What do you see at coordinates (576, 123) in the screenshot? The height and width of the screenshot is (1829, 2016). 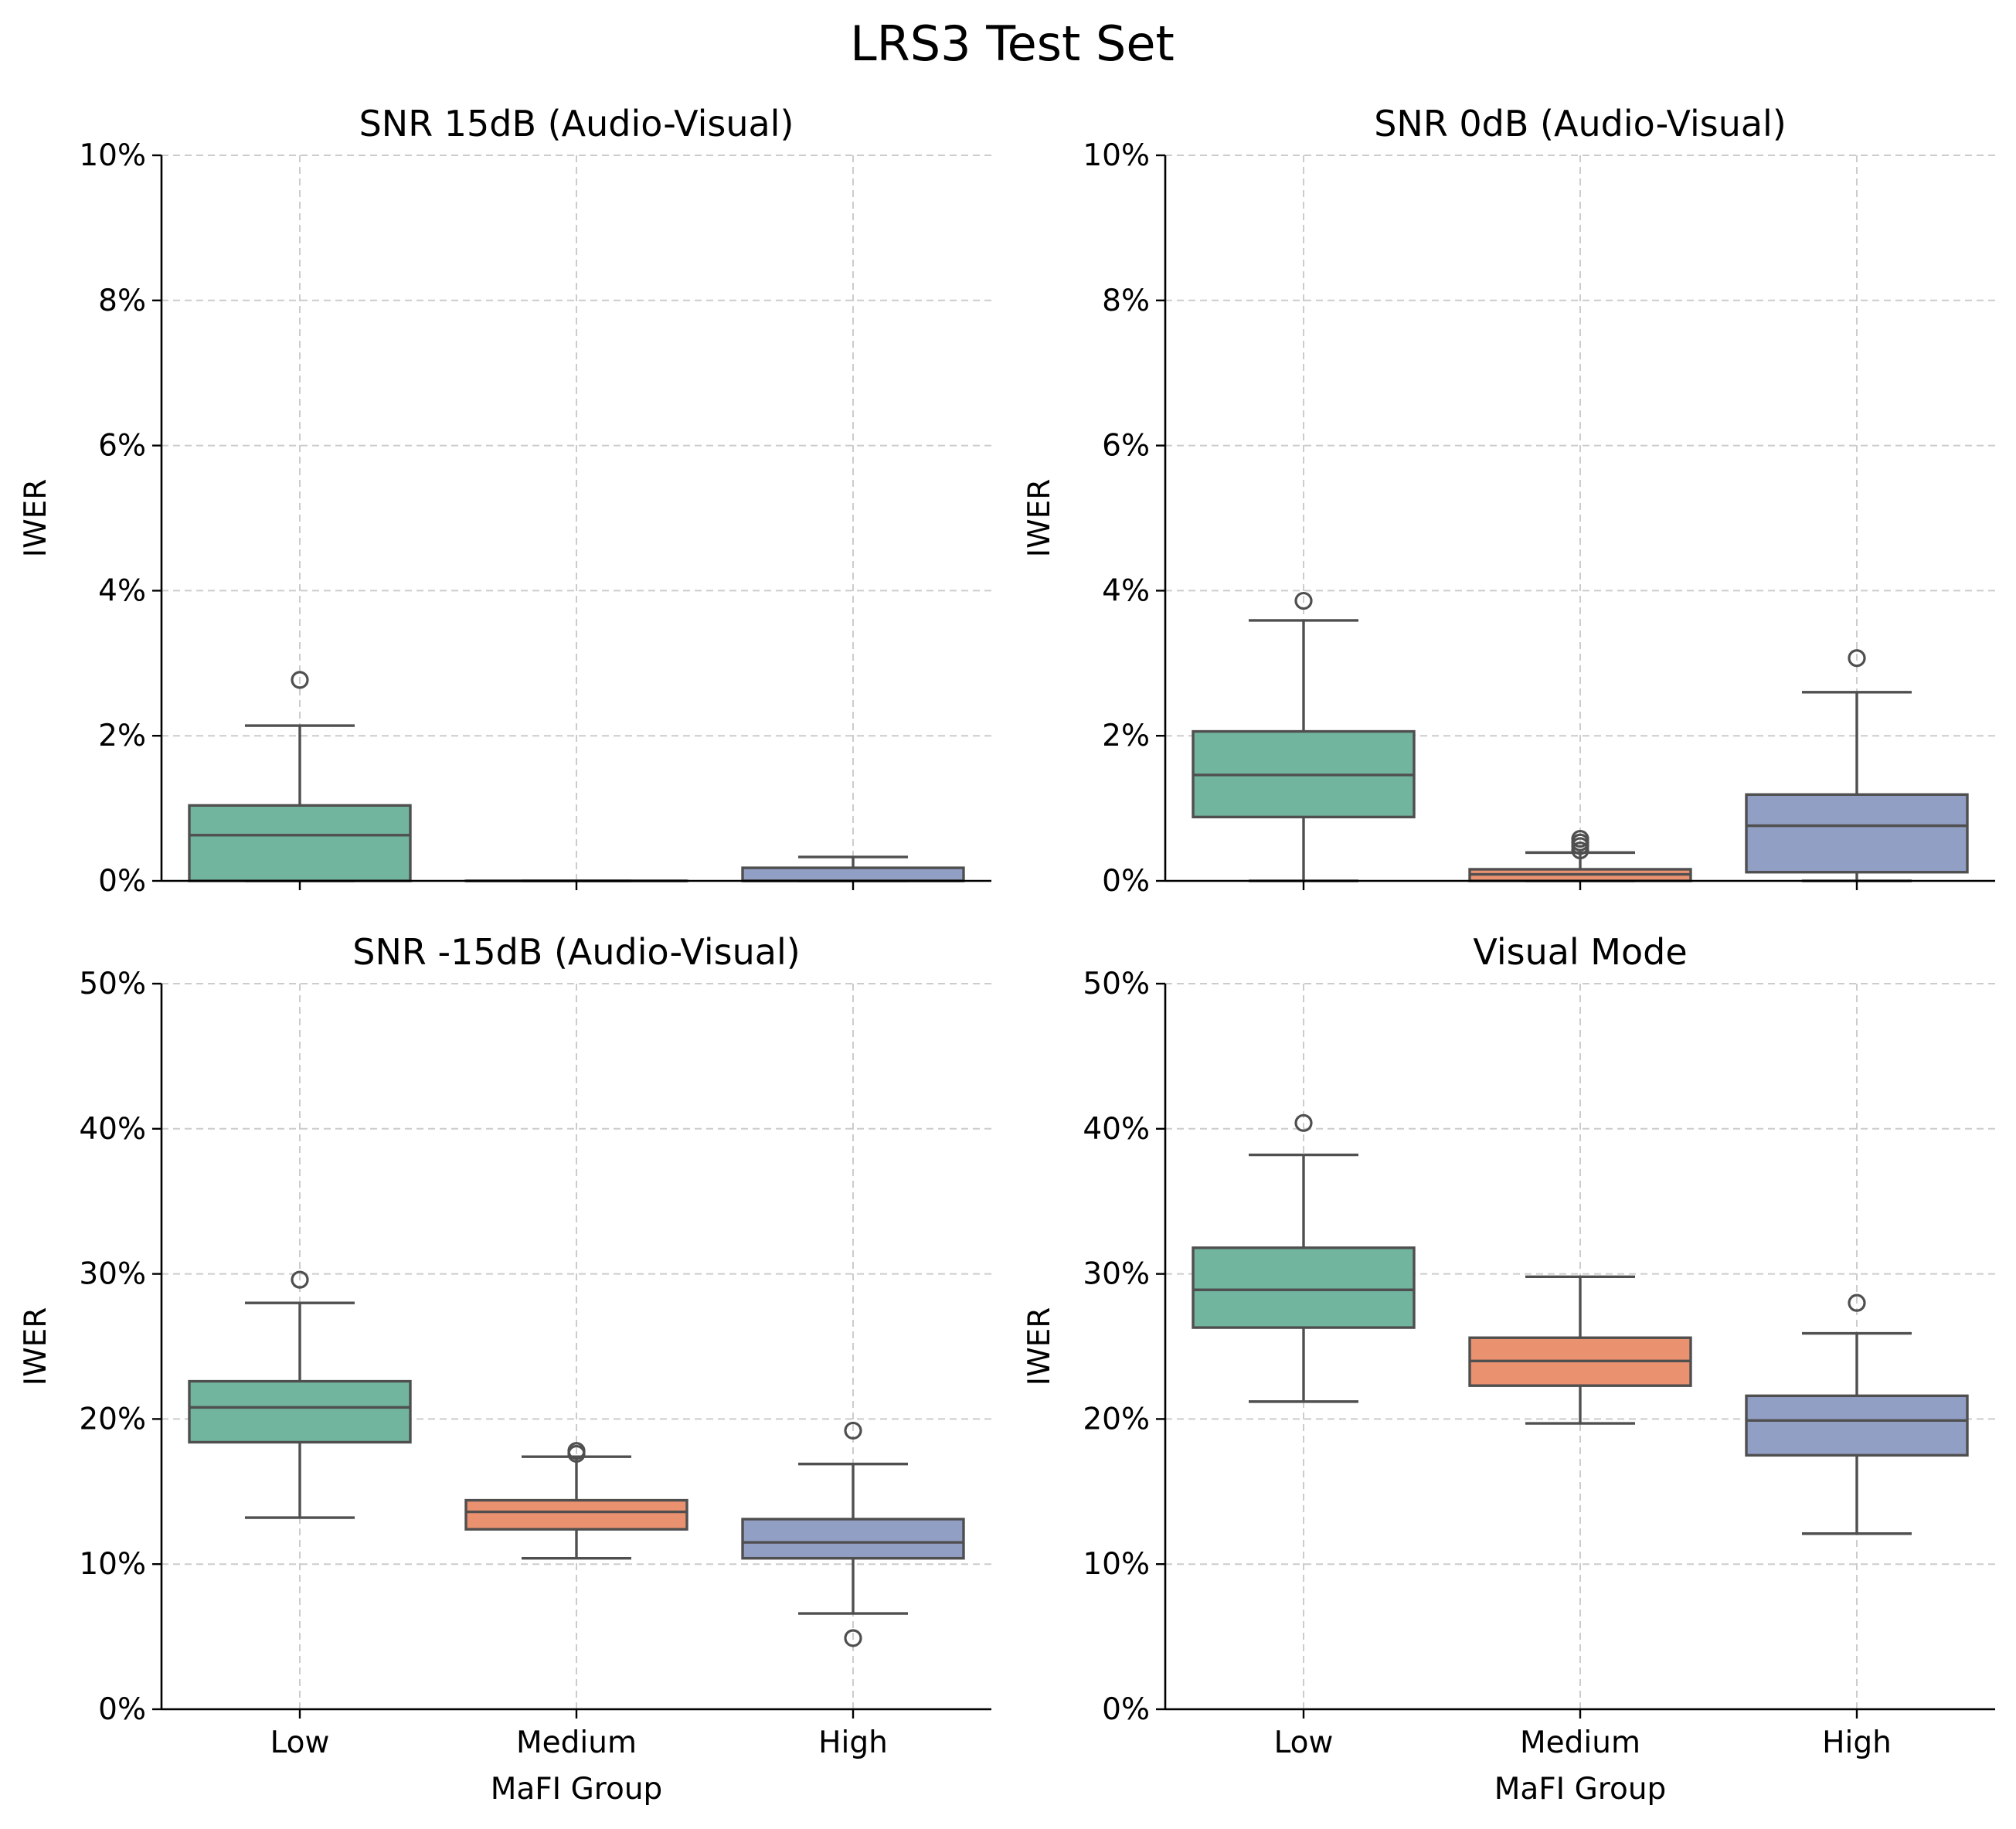 I see `panel-title: SNR 15dB (Audio-Visual)` at bounding box center [576, 123].